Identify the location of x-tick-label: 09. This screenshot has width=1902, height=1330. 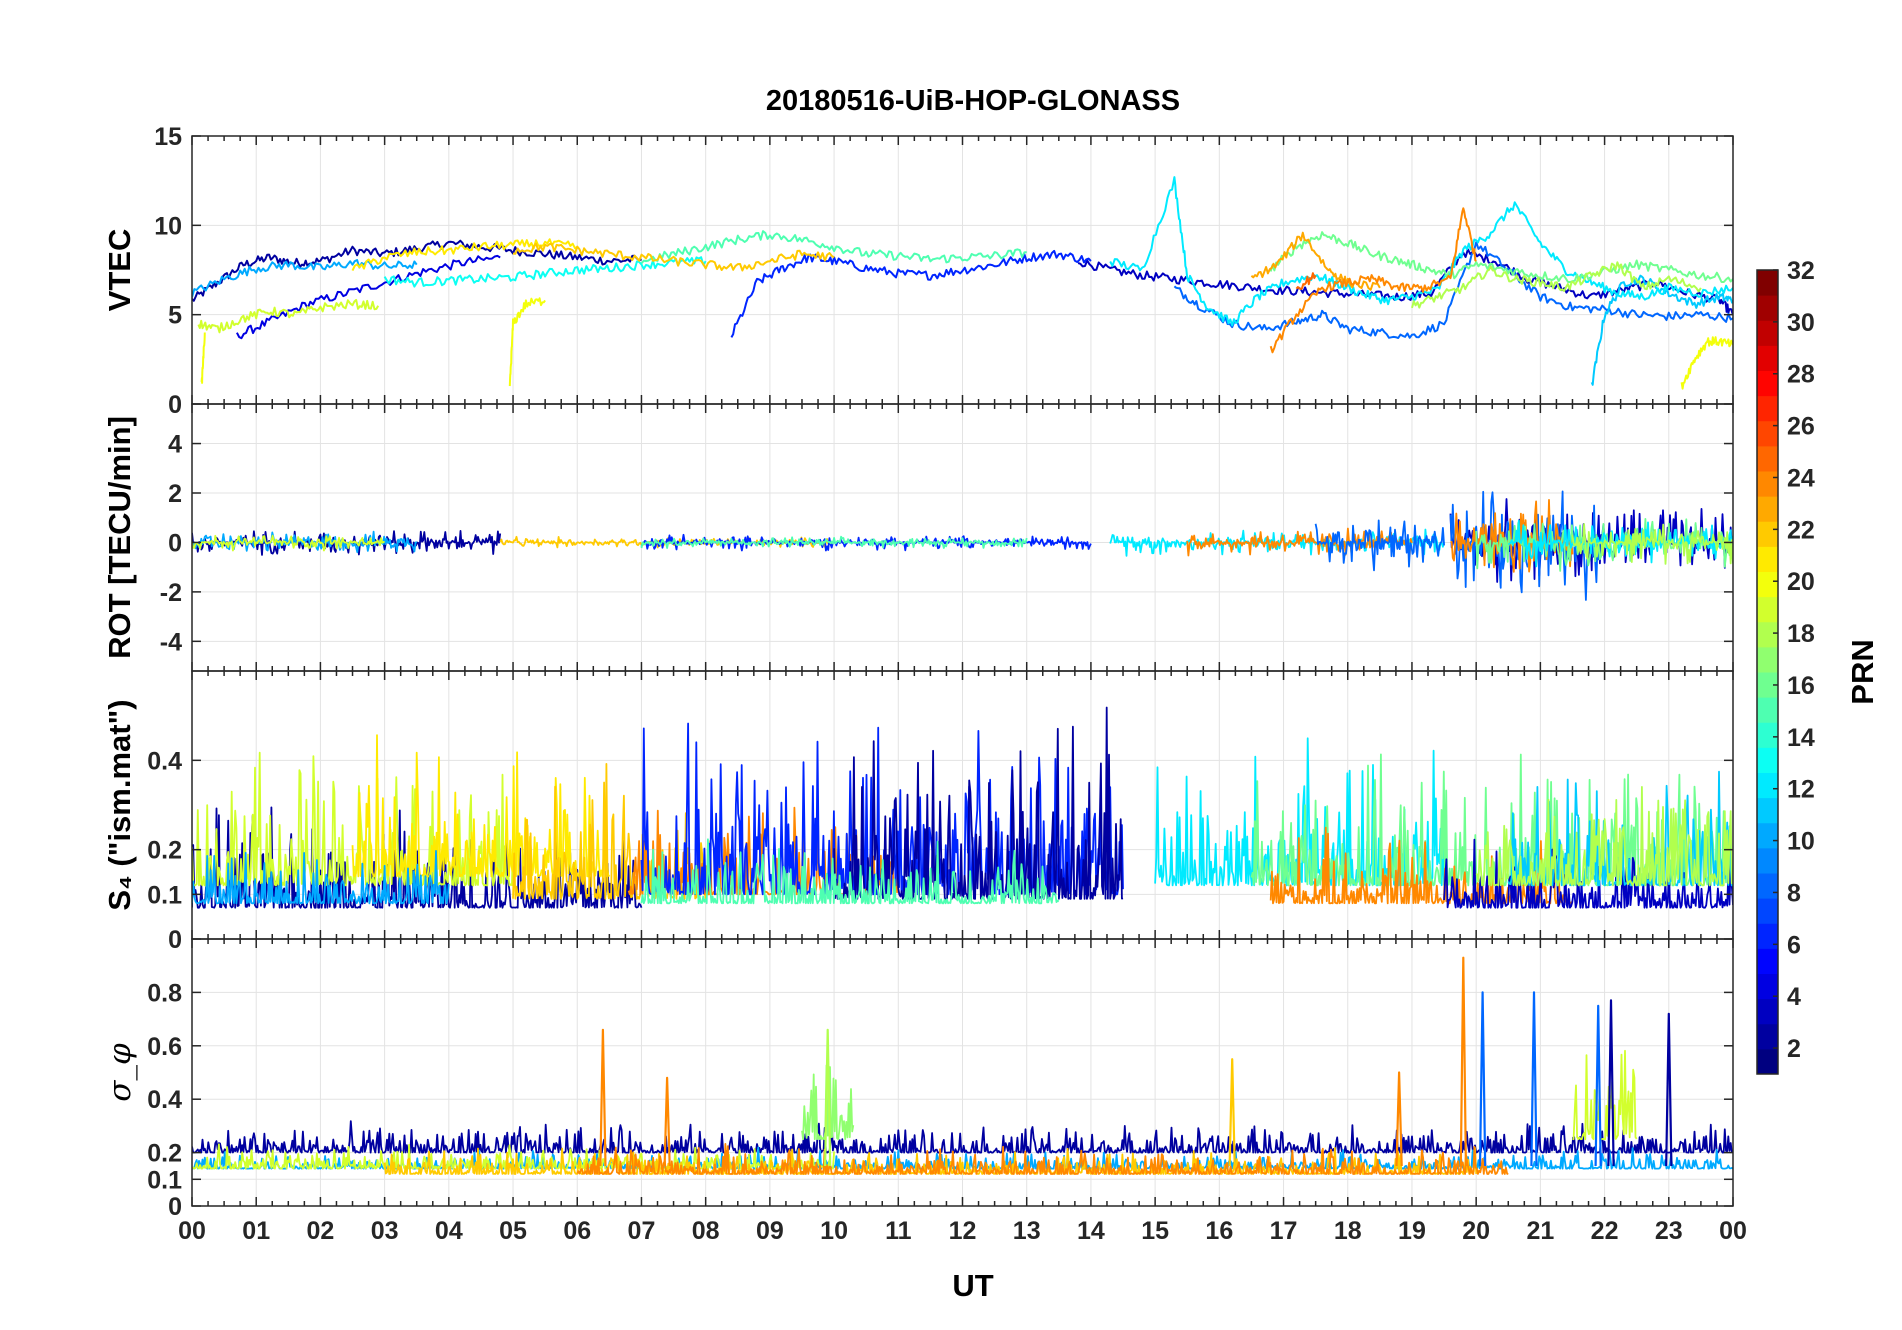
(770, 1231).